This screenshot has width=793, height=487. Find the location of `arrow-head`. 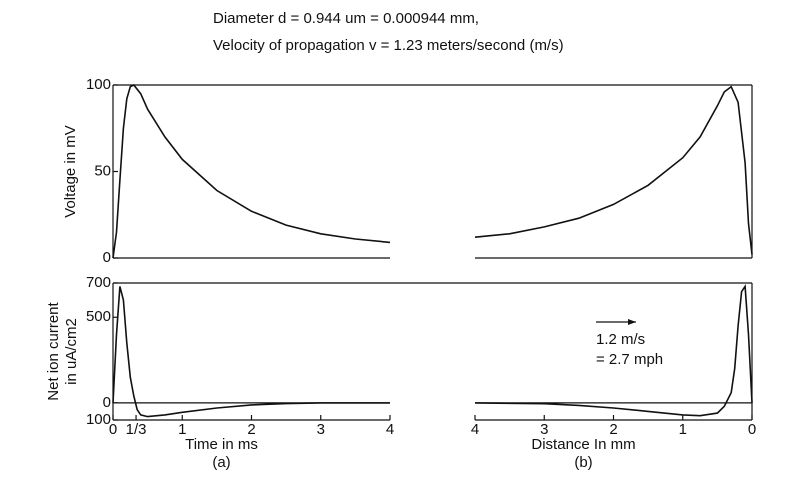

arrow-head is located at coordinates (632, 322).